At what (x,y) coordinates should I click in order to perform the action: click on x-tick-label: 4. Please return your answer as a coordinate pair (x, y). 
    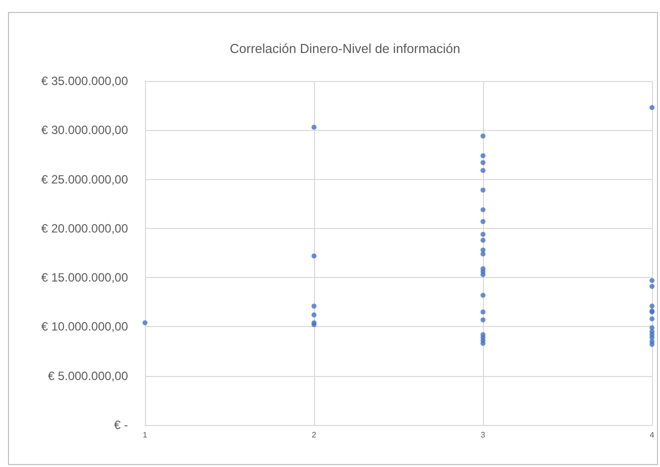
    Looking at the image, I should click on (652, 435).